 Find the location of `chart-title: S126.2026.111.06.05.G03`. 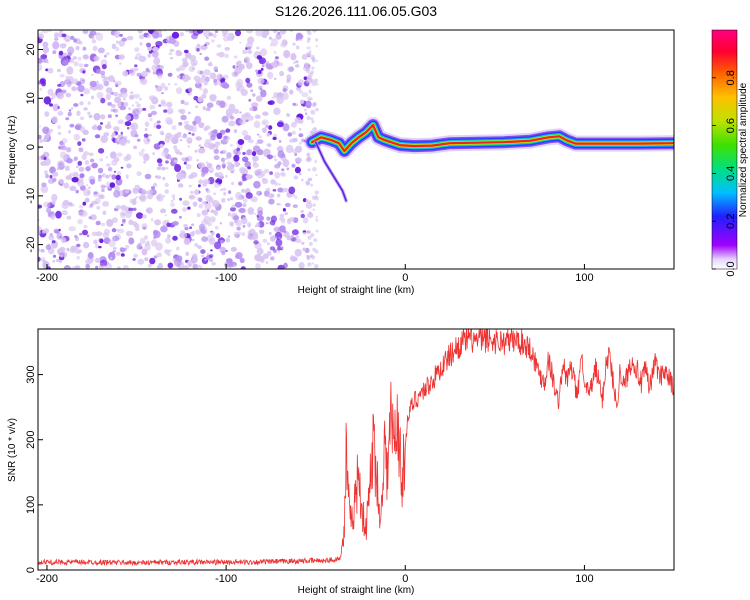

chart-title: S126.2026.111.06.05.G03 is located at coordinates (356, 11).